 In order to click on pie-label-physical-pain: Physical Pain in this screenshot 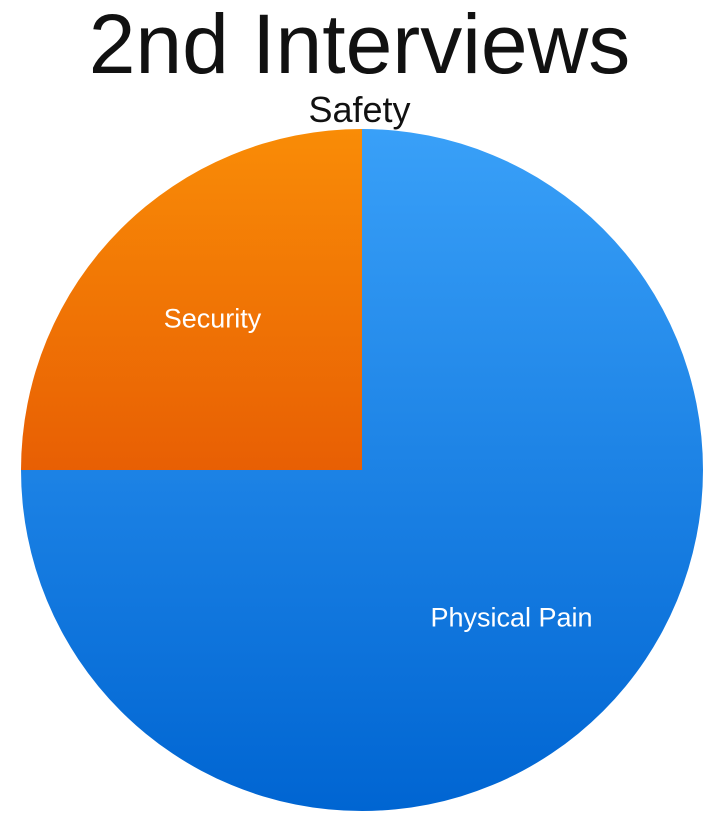, I will do `click(511, 618)`.